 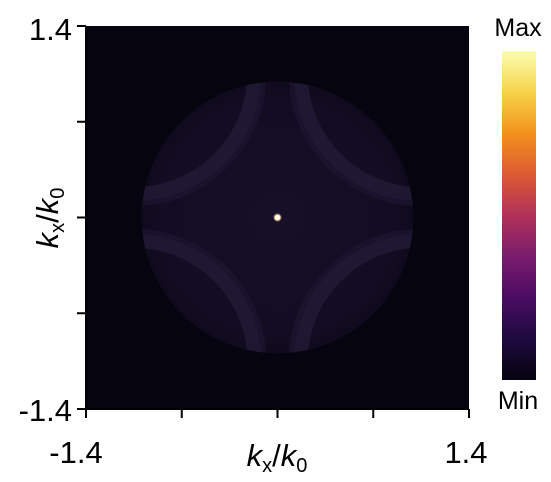 I want to click on x-axis-label-var: k, so click(x=255, y=455).